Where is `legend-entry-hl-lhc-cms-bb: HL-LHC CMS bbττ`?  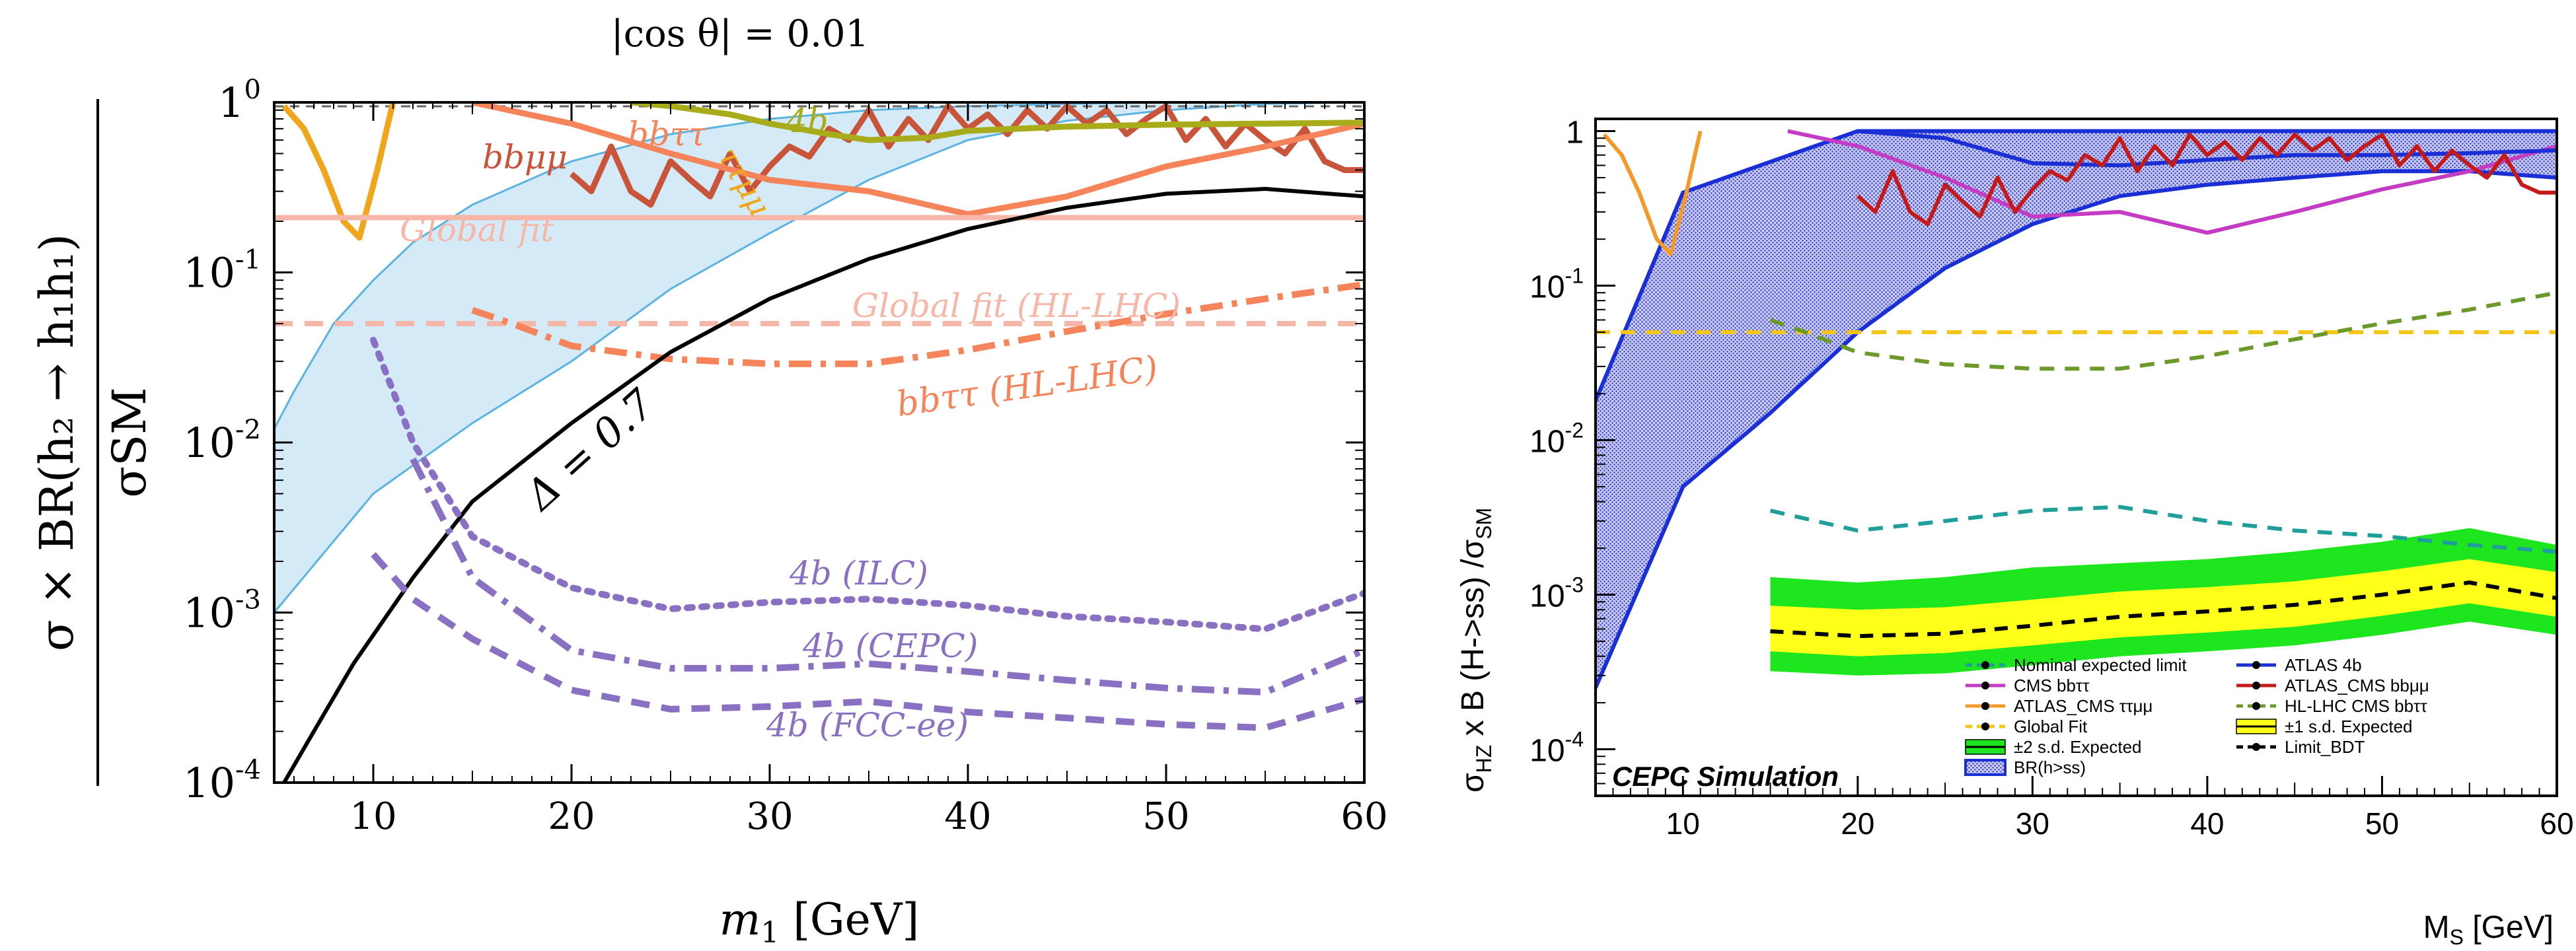 legend-entry-hl-lhc-cms-bb: HL-LHC CMS bbττ is located at coordinates (2331, 706).